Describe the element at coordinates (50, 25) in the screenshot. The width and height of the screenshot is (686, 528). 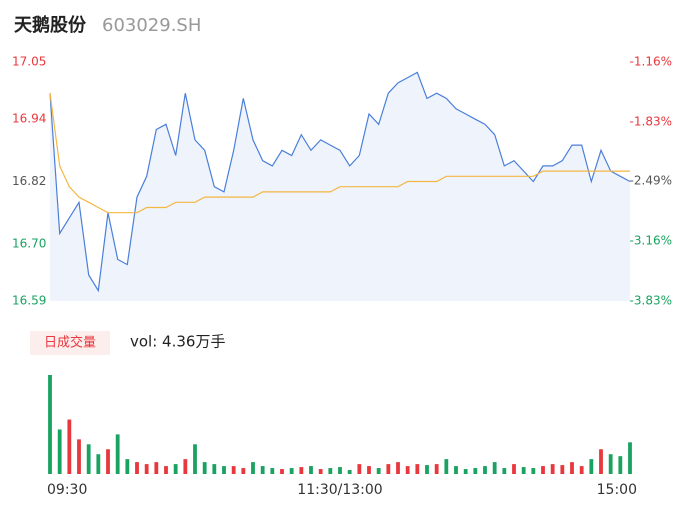
I see `chart-title: 天鹅股份` at that location.